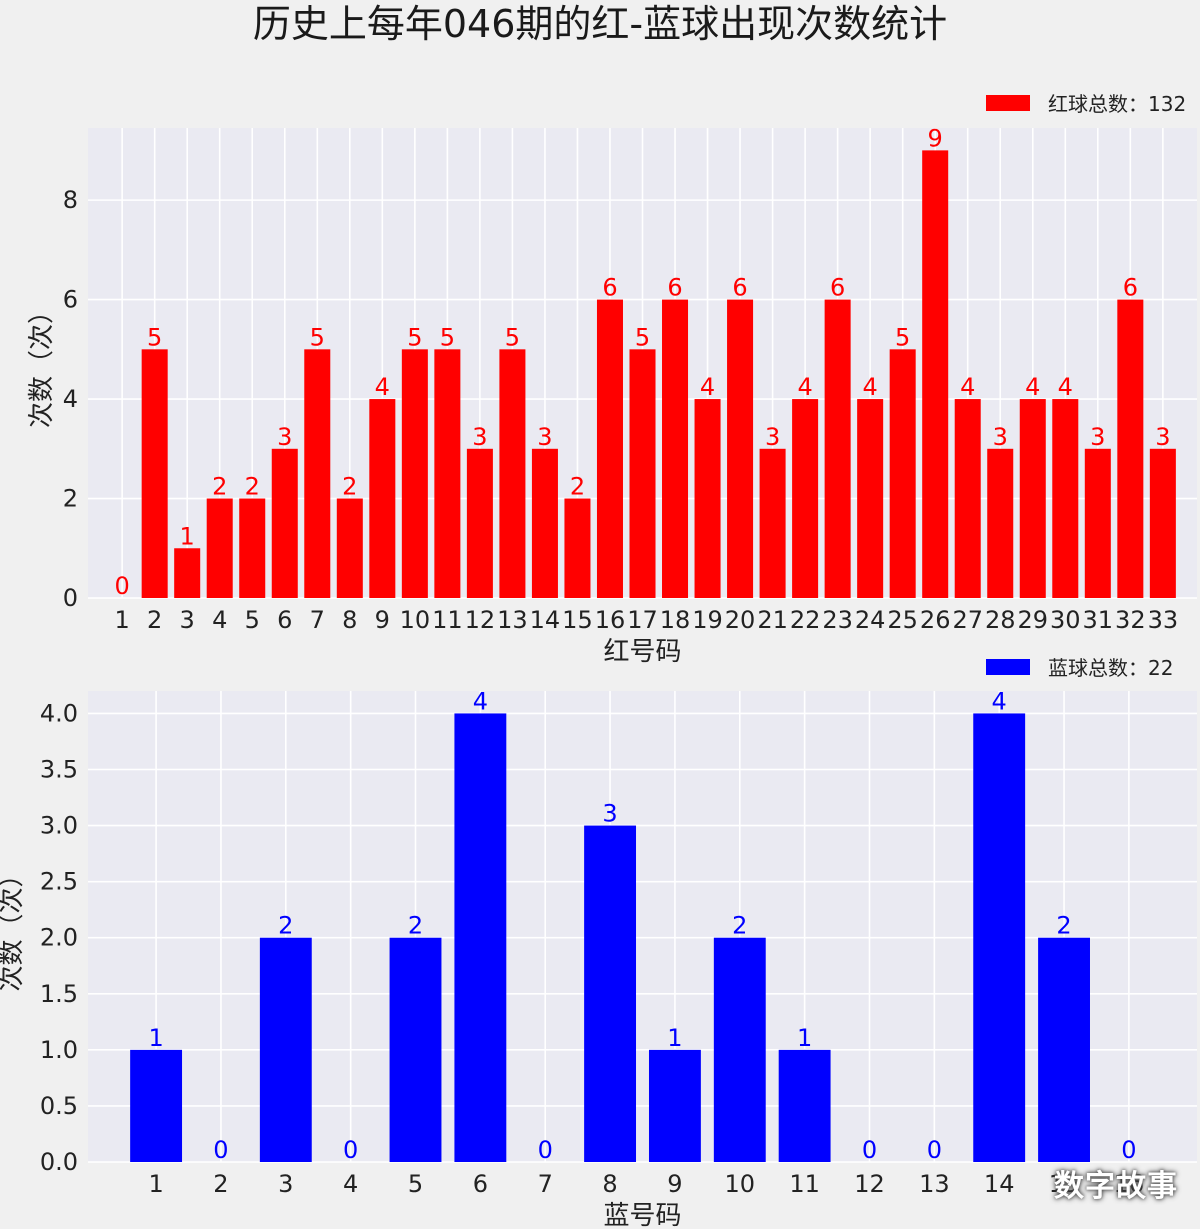 This screenshot has width=1200, height=1229. Describe the element at coordinates (642, 1215) in the screenshot. I see `blue-x-axis-label: 蓝号码` at that location.